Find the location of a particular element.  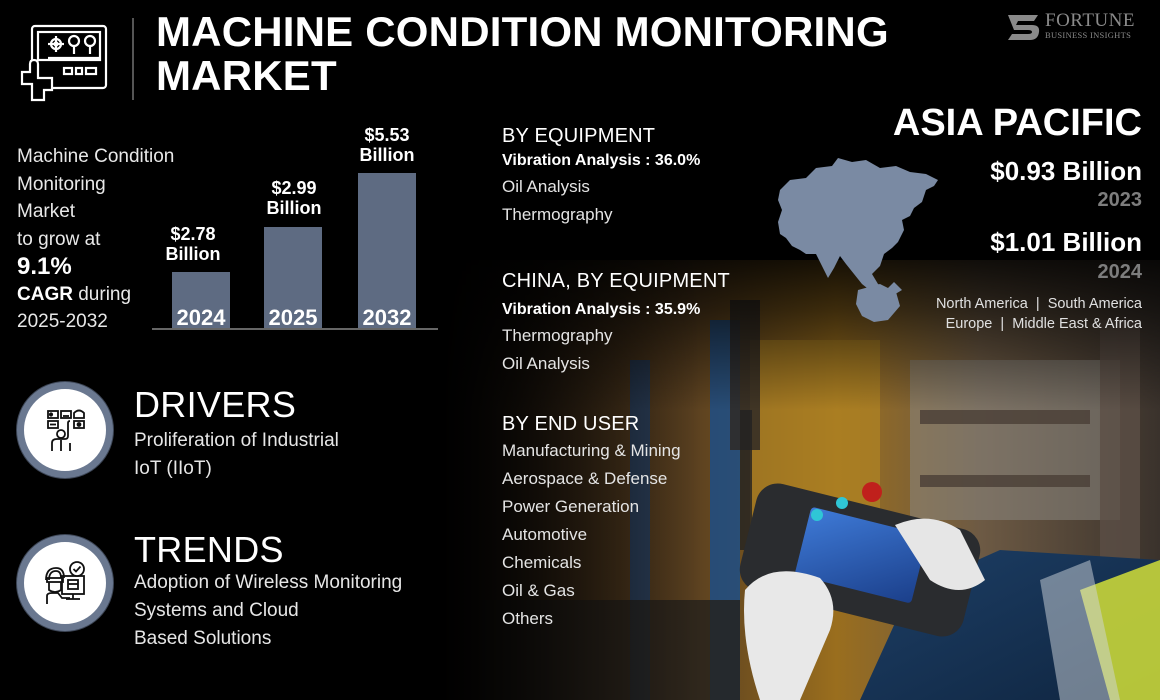

chart-baseline is located at coordinates (295, 329).